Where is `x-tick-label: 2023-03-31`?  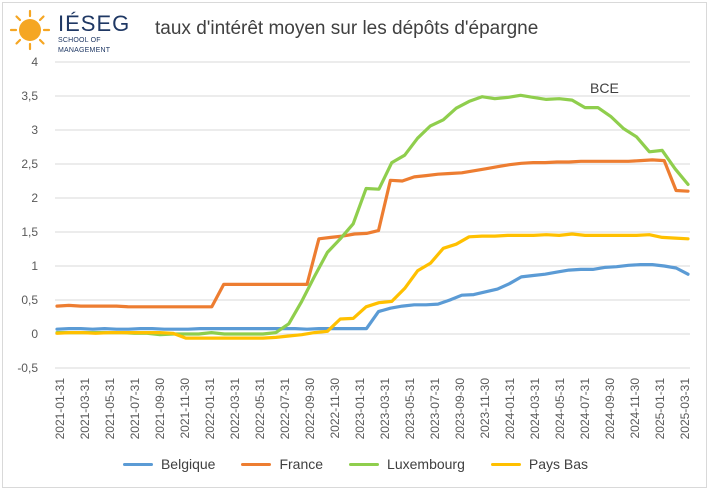
x-tick-label: 2023-03-31 is located at coordinates (385, 409).